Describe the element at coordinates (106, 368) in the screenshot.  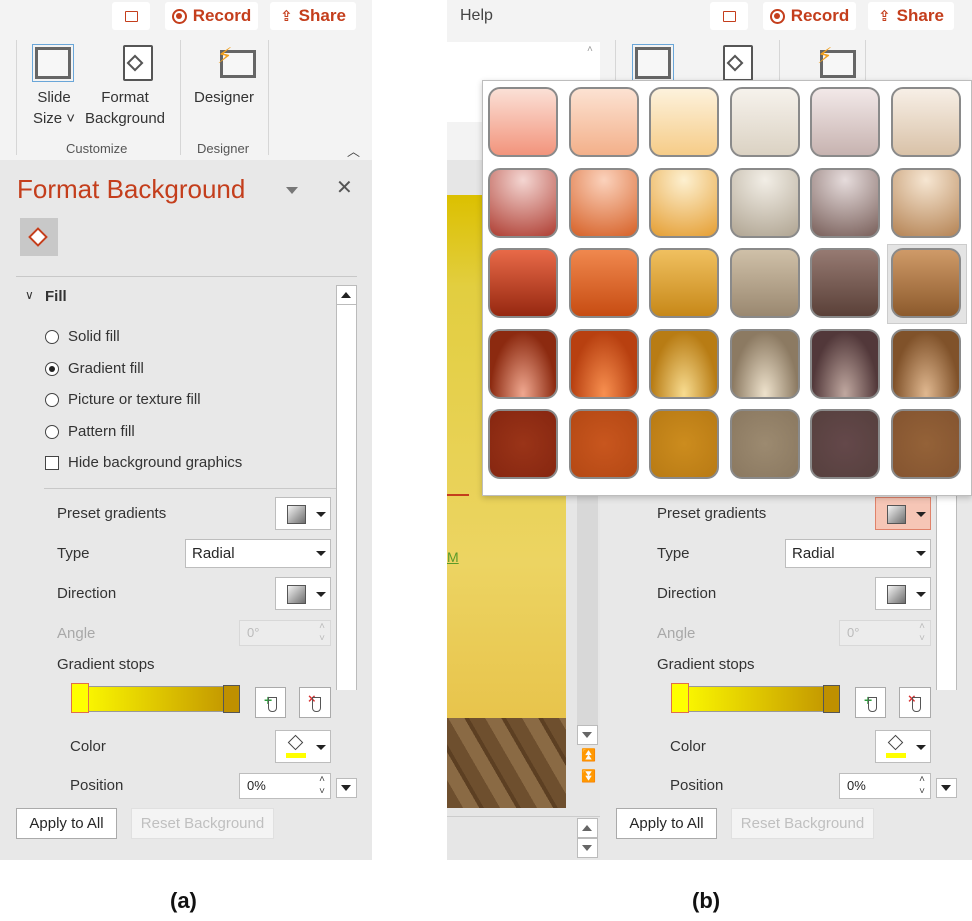
I see `fill-option-label: Gradient fill` at that location.